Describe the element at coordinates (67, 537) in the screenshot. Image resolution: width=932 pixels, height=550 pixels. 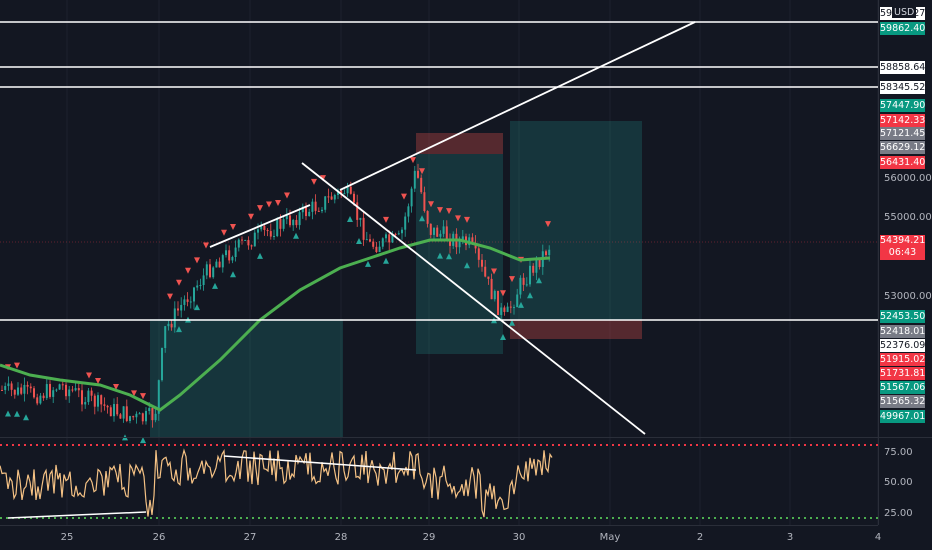
I see `time-tick: 25` at that location.